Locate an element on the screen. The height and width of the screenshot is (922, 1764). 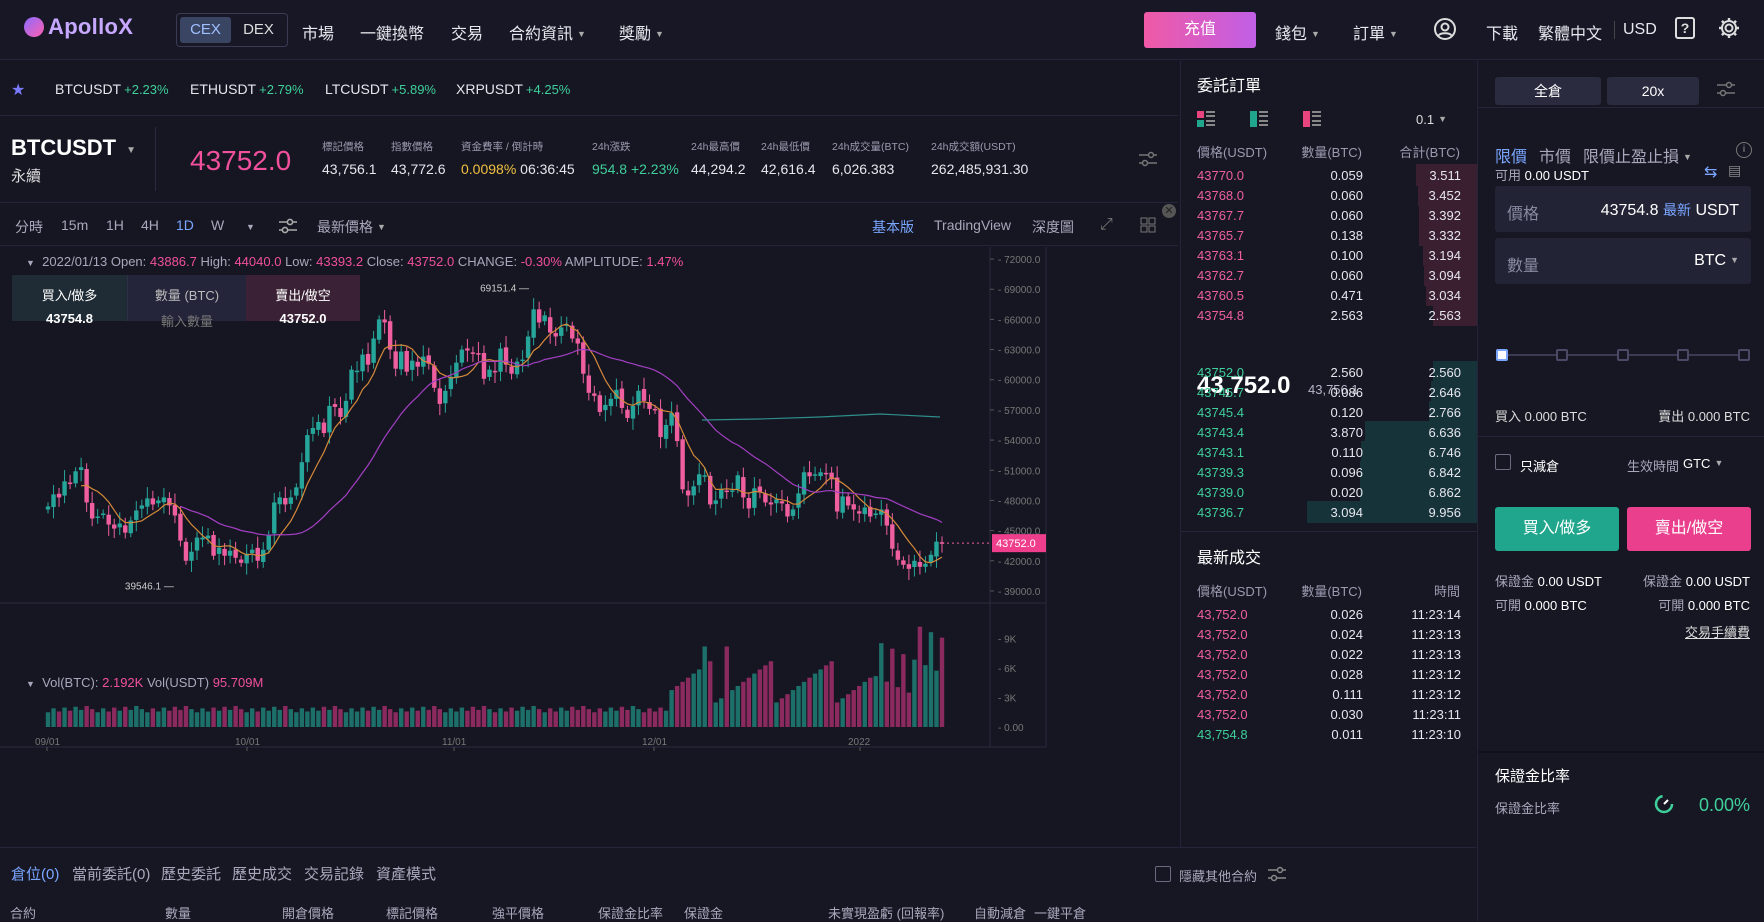
tab-market: 市價 is located at coordinates (1555, 157).